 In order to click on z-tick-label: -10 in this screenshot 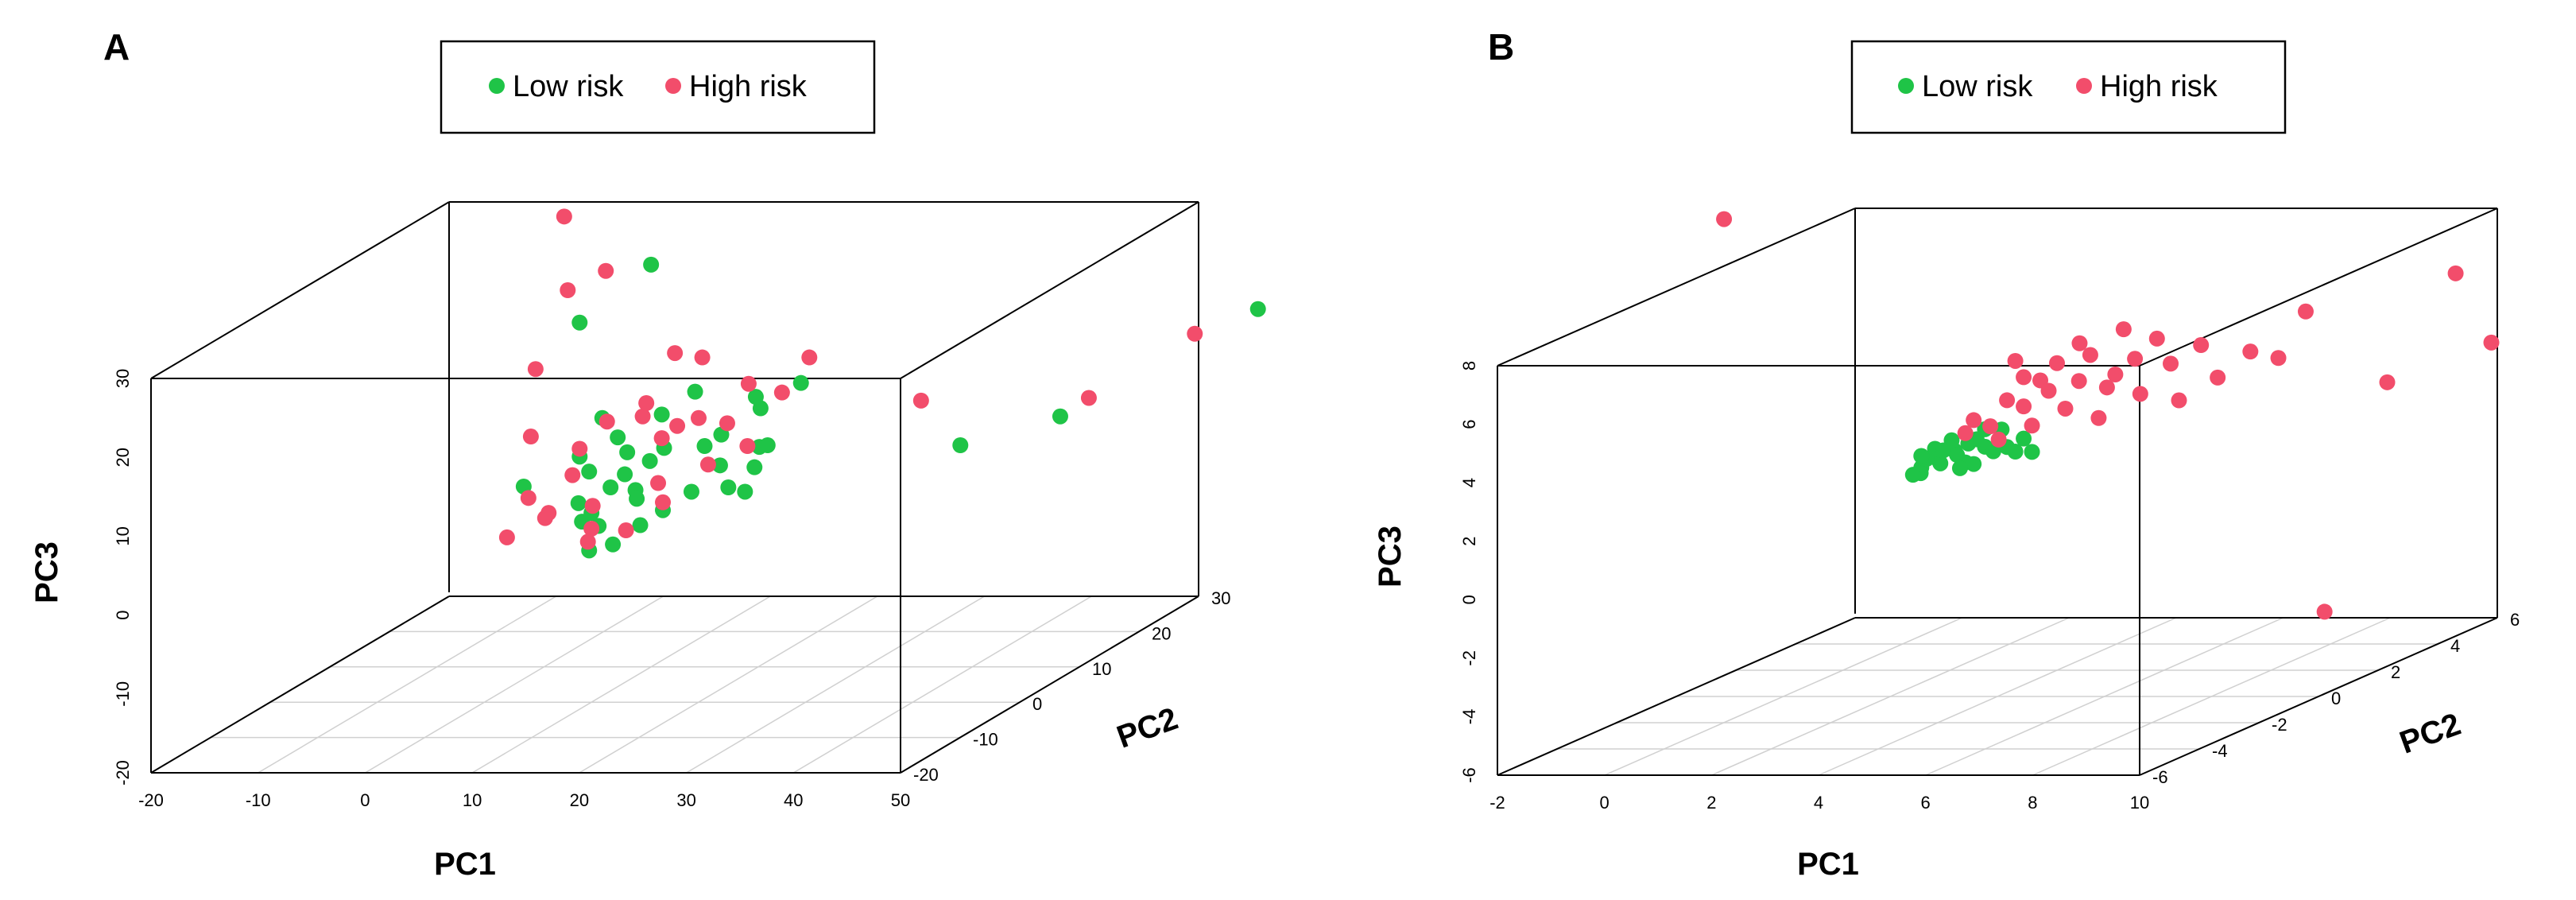, I will do `click(985, 740)`.